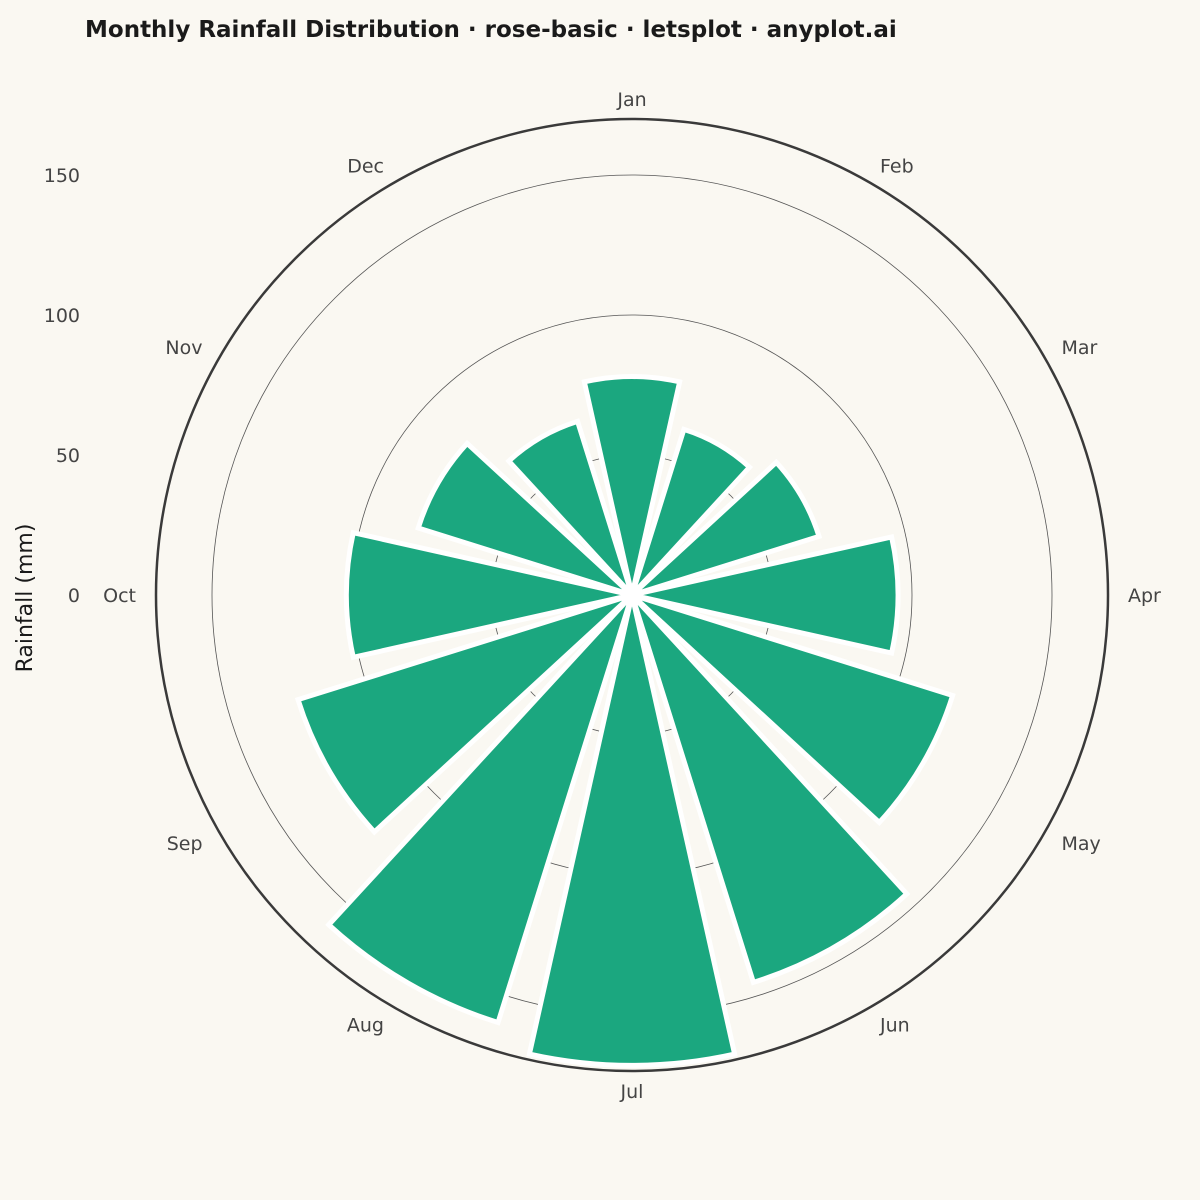 Image resolution: width=1200 pixels, height=1200 pixels. What do you see at coordinates (185, 844) in the screenshot?
I see `month-label-sep: Sep` at bounding box center [185, 844].